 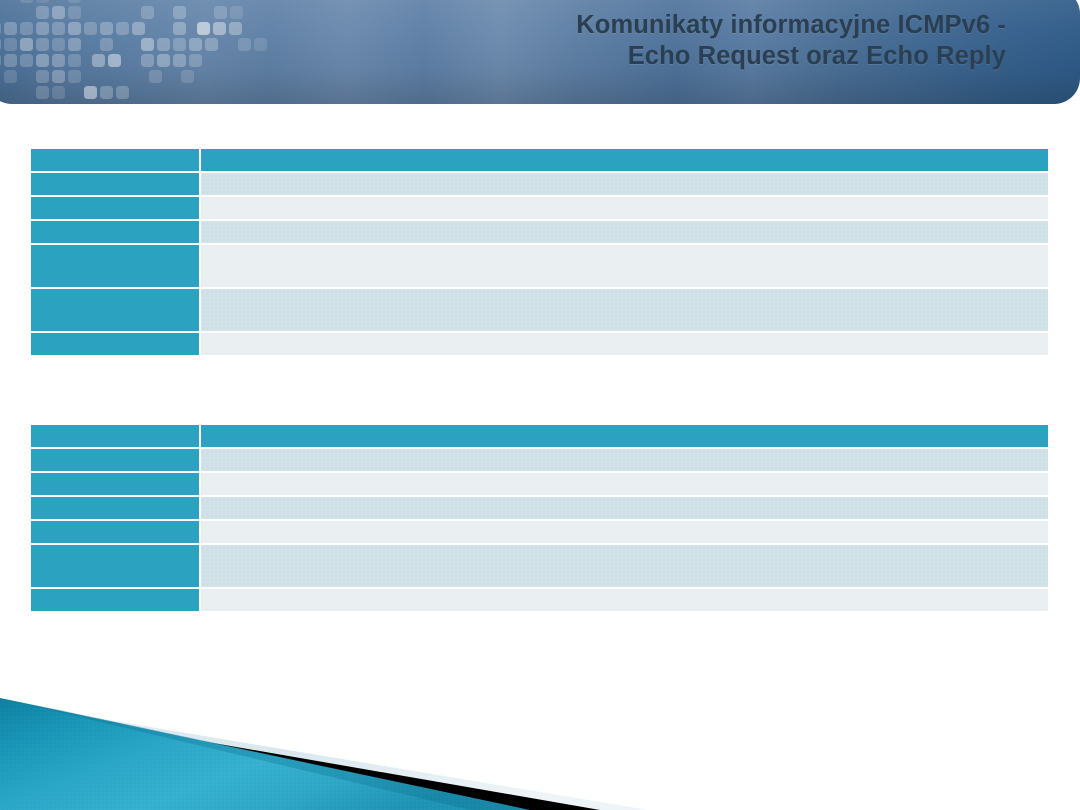 What do you see at coordinates (324, 754) in the screenshot?
I see `diagonal-ribbon-icon` at bounding box center [324, 754].